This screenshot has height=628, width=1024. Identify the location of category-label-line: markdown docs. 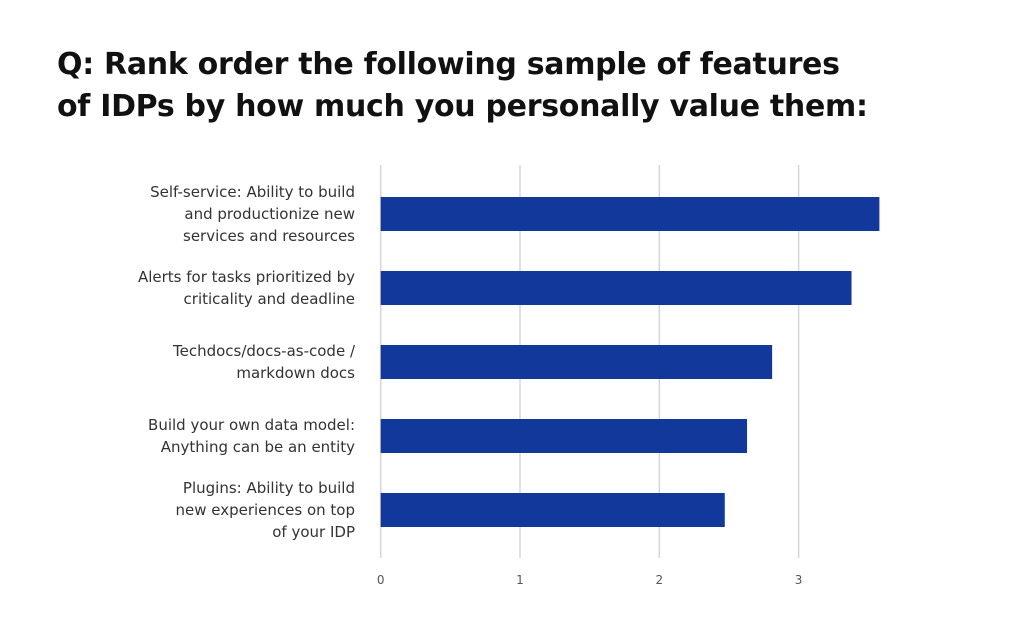
(295, 373).